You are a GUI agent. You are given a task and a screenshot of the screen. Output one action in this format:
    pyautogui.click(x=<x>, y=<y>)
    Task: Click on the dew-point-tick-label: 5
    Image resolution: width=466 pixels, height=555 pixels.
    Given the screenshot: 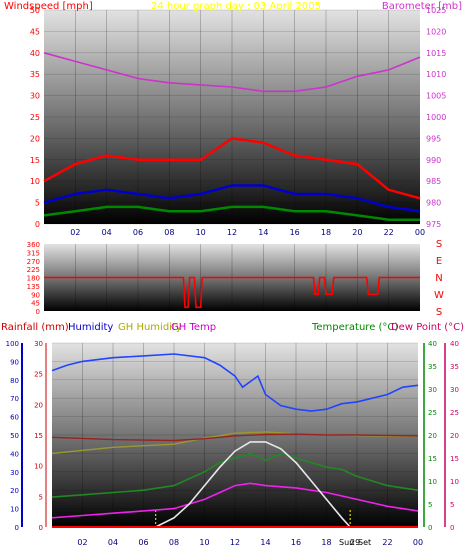 What is the action you would take?
    pyautogui.click(x=452, y=505)
    